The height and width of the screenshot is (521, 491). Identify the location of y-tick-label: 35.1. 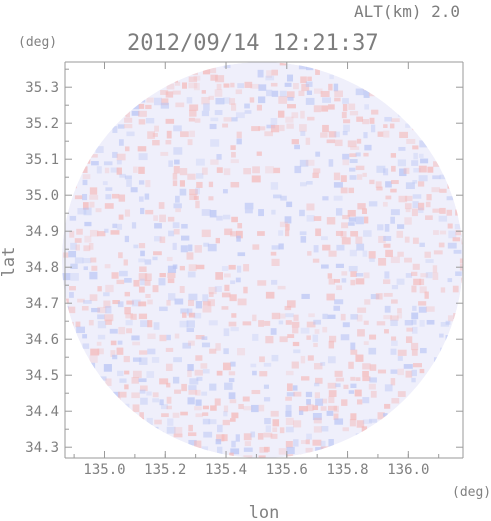
(42, 160).